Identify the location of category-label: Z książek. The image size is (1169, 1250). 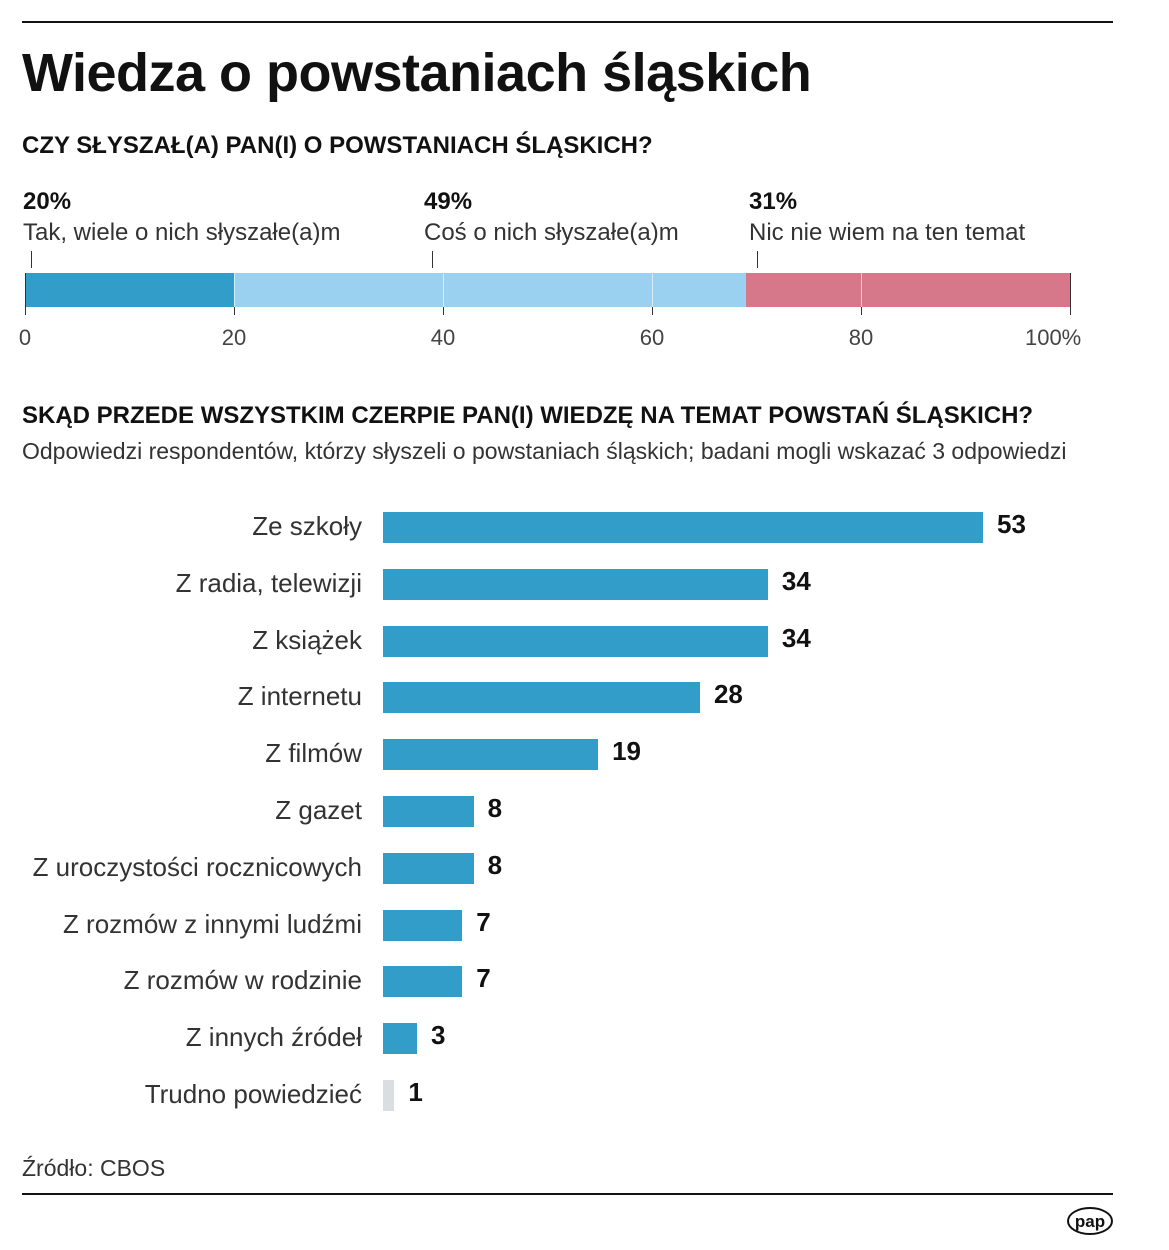
(307, 639).